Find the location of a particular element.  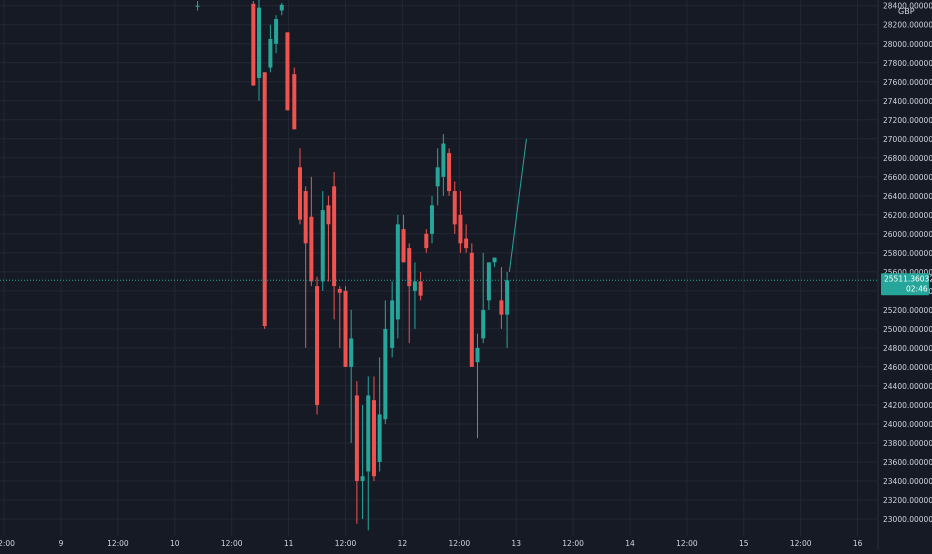

projection-line is located at coordinates (517, 205).